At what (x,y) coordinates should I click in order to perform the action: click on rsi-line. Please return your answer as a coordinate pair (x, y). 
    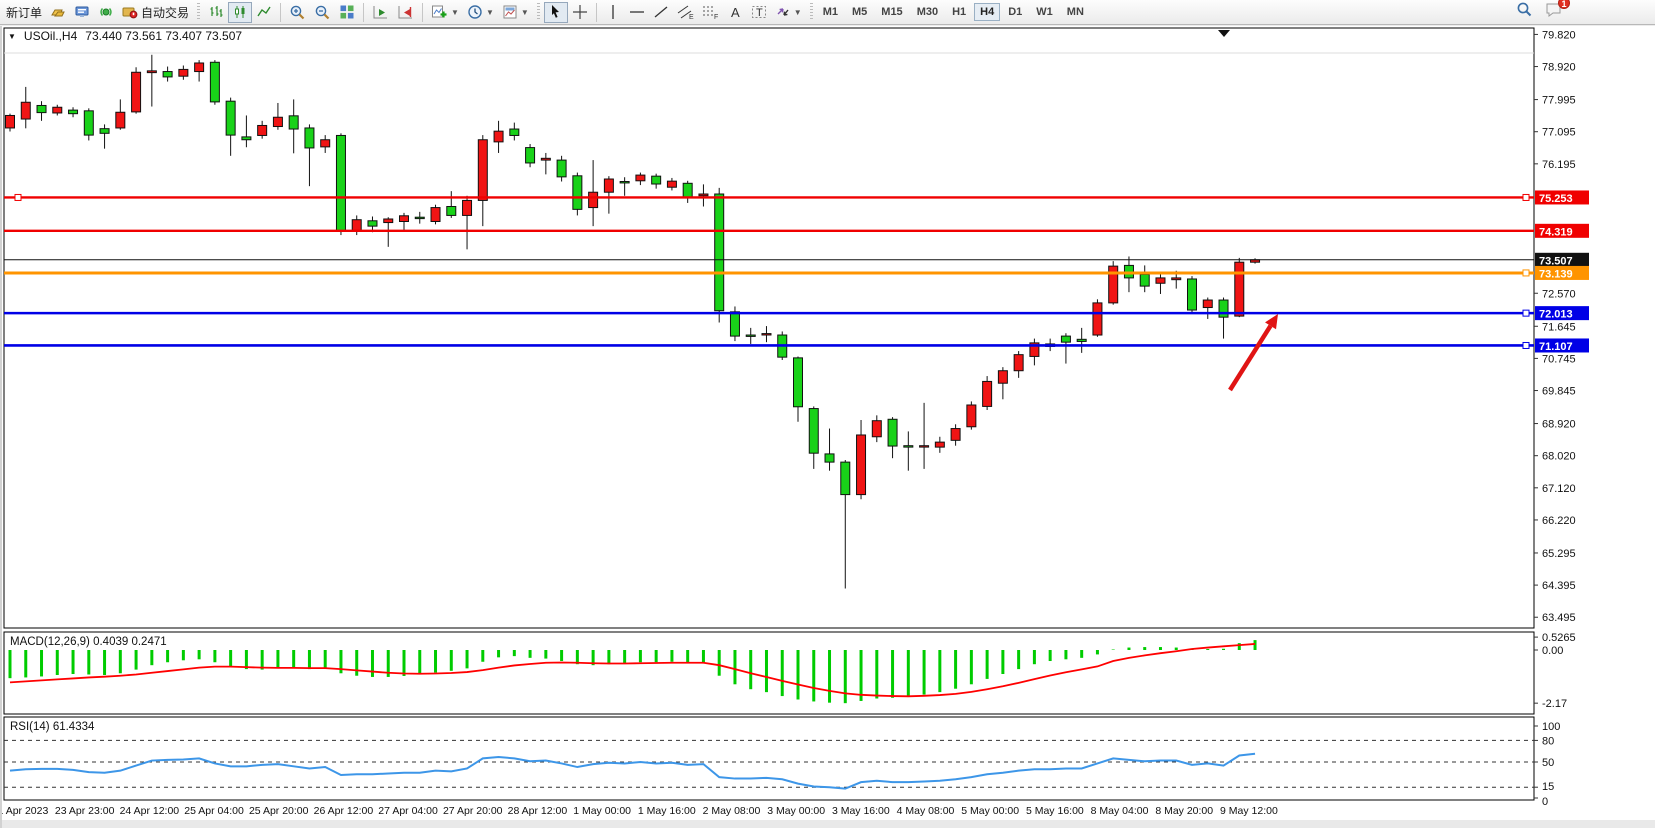
    Looking at the image, I should click on (632, 771).